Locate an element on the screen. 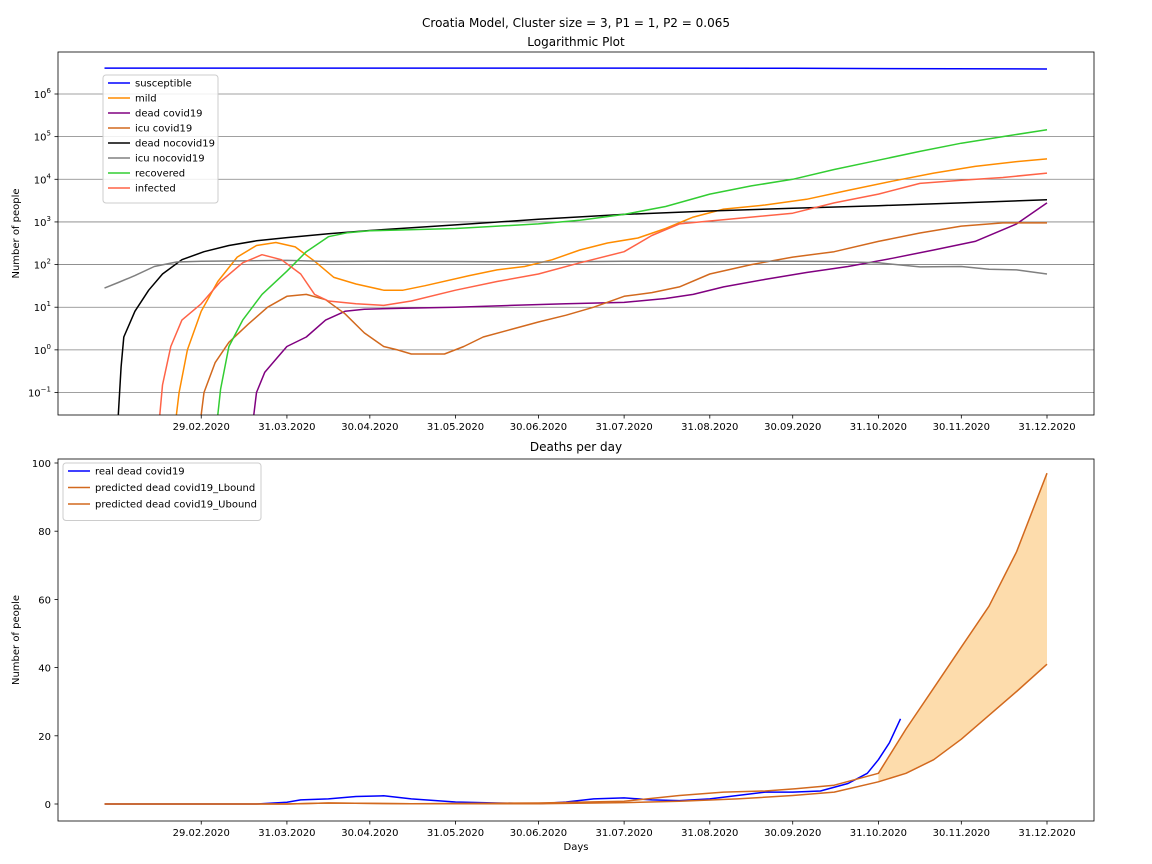 The height and width of the screenshot is (864, 1152). y-tick-label: 10⁴ is located at coordinates (43, 179).